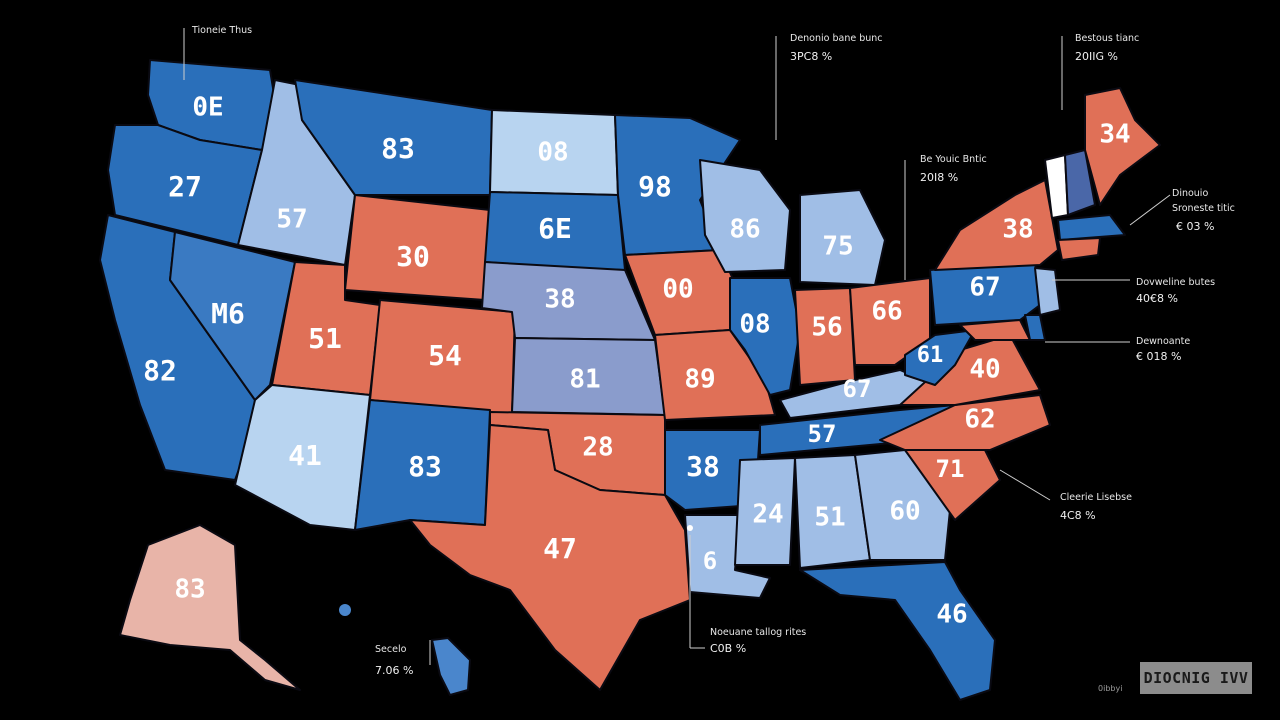 The image size is (1280, 720). Describe the element at coordinates (345, 610) in the screenshot. I see `hawaii-island` at that location.